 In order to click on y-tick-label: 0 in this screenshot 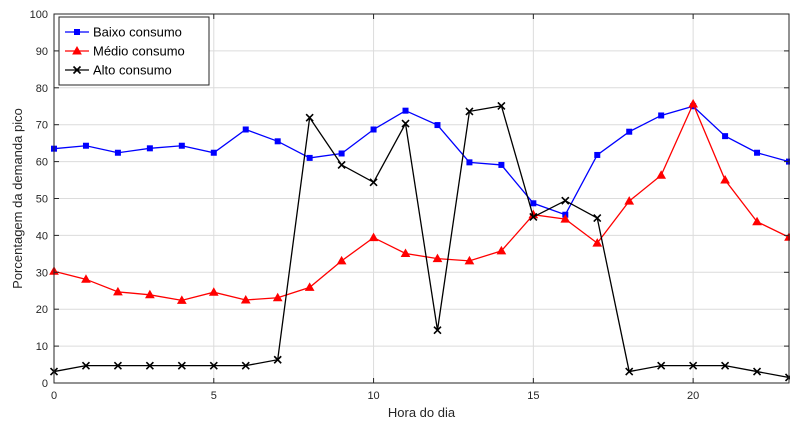, I will do `click(45, 384)`.